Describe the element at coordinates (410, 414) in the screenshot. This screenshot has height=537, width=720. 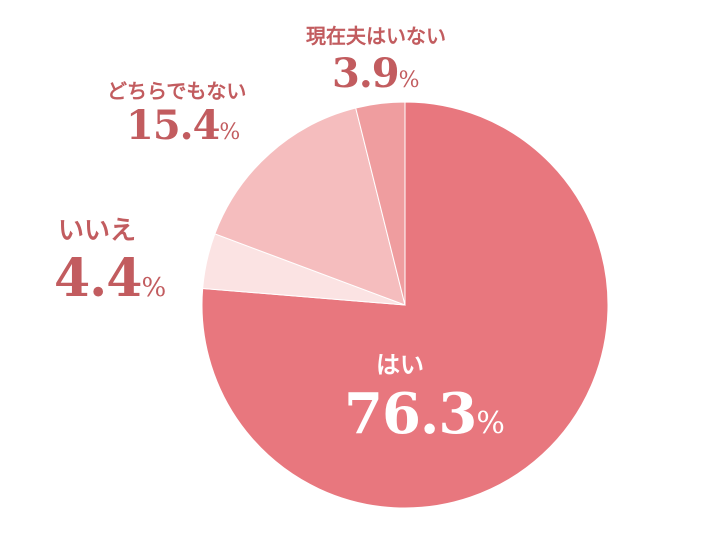
I see `slice-value-yes-number: 76.3` at that location.